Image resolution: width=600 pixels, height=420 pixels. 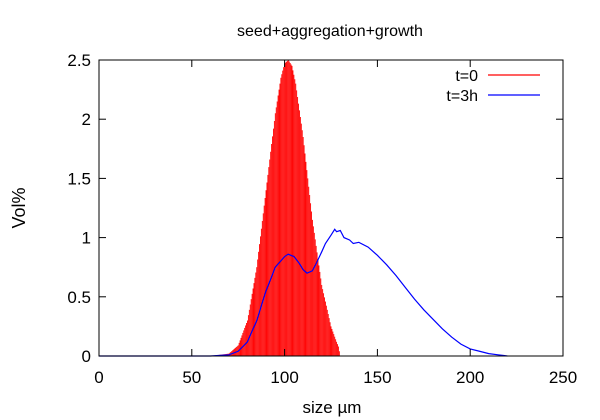 What do you see at coordinates (86, 356) in the screenshot?
I see `y-tick-label: 0` at bounding box center [86, 356].